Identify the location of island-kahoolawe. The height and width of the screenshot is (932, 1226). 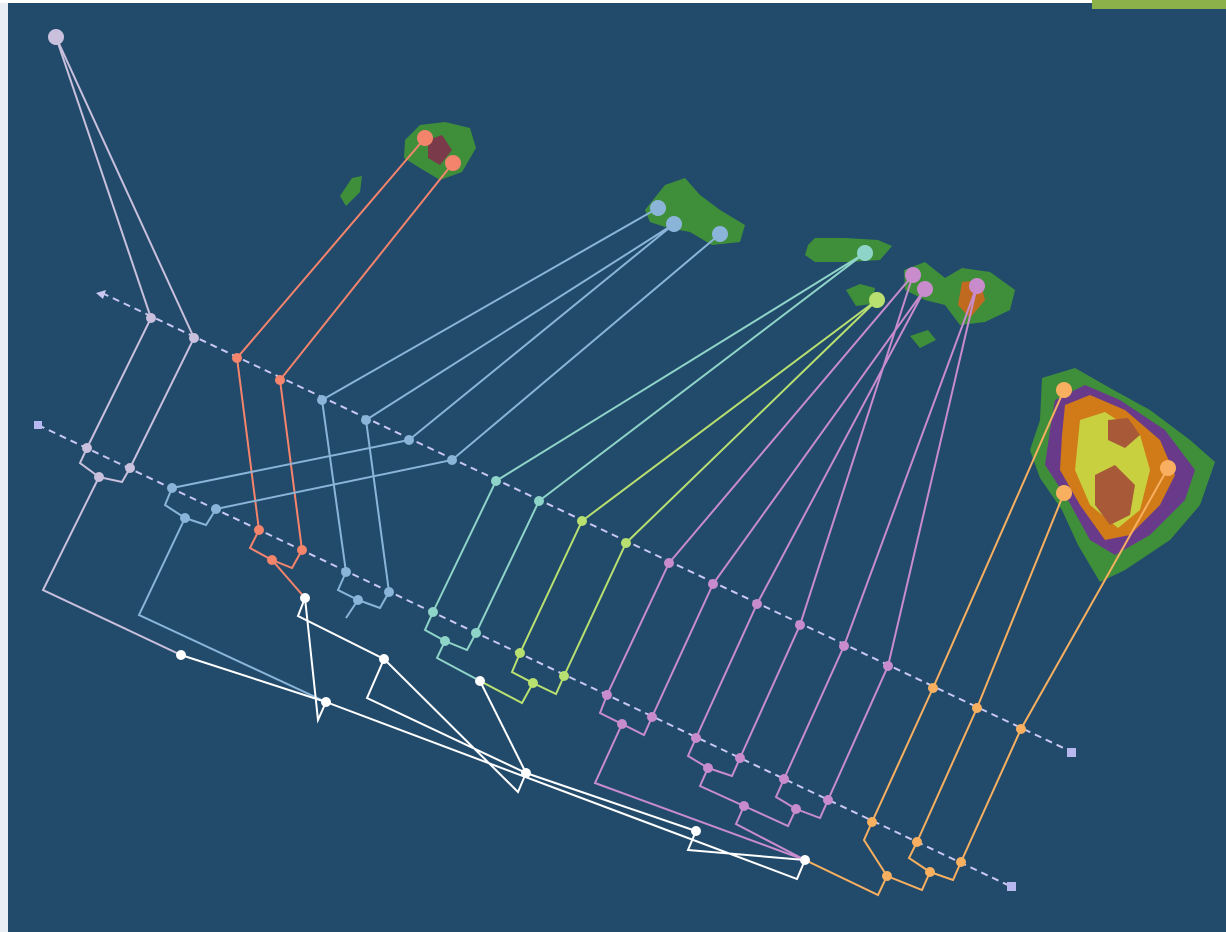
(923, 339).